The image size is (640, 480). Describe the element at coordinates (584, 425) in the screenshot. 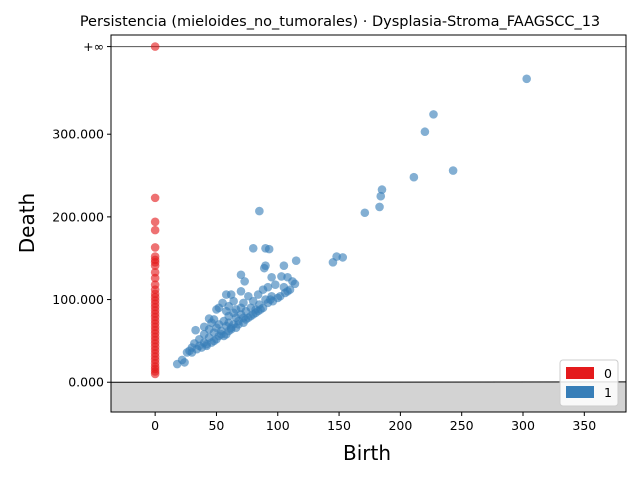

I see `x-tick-label: 350` at that location.